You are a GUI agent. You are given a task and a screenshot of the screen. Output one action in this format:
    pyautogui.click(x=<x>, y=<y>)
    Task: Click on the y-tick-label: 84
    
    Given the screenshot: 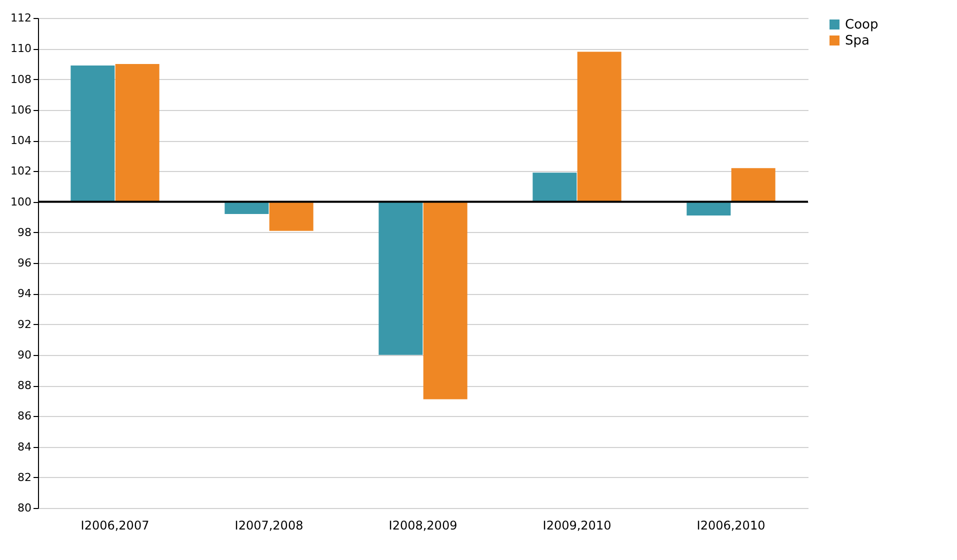 What is the action you would take?
    pyautogui.click(x=25, y=447)
    